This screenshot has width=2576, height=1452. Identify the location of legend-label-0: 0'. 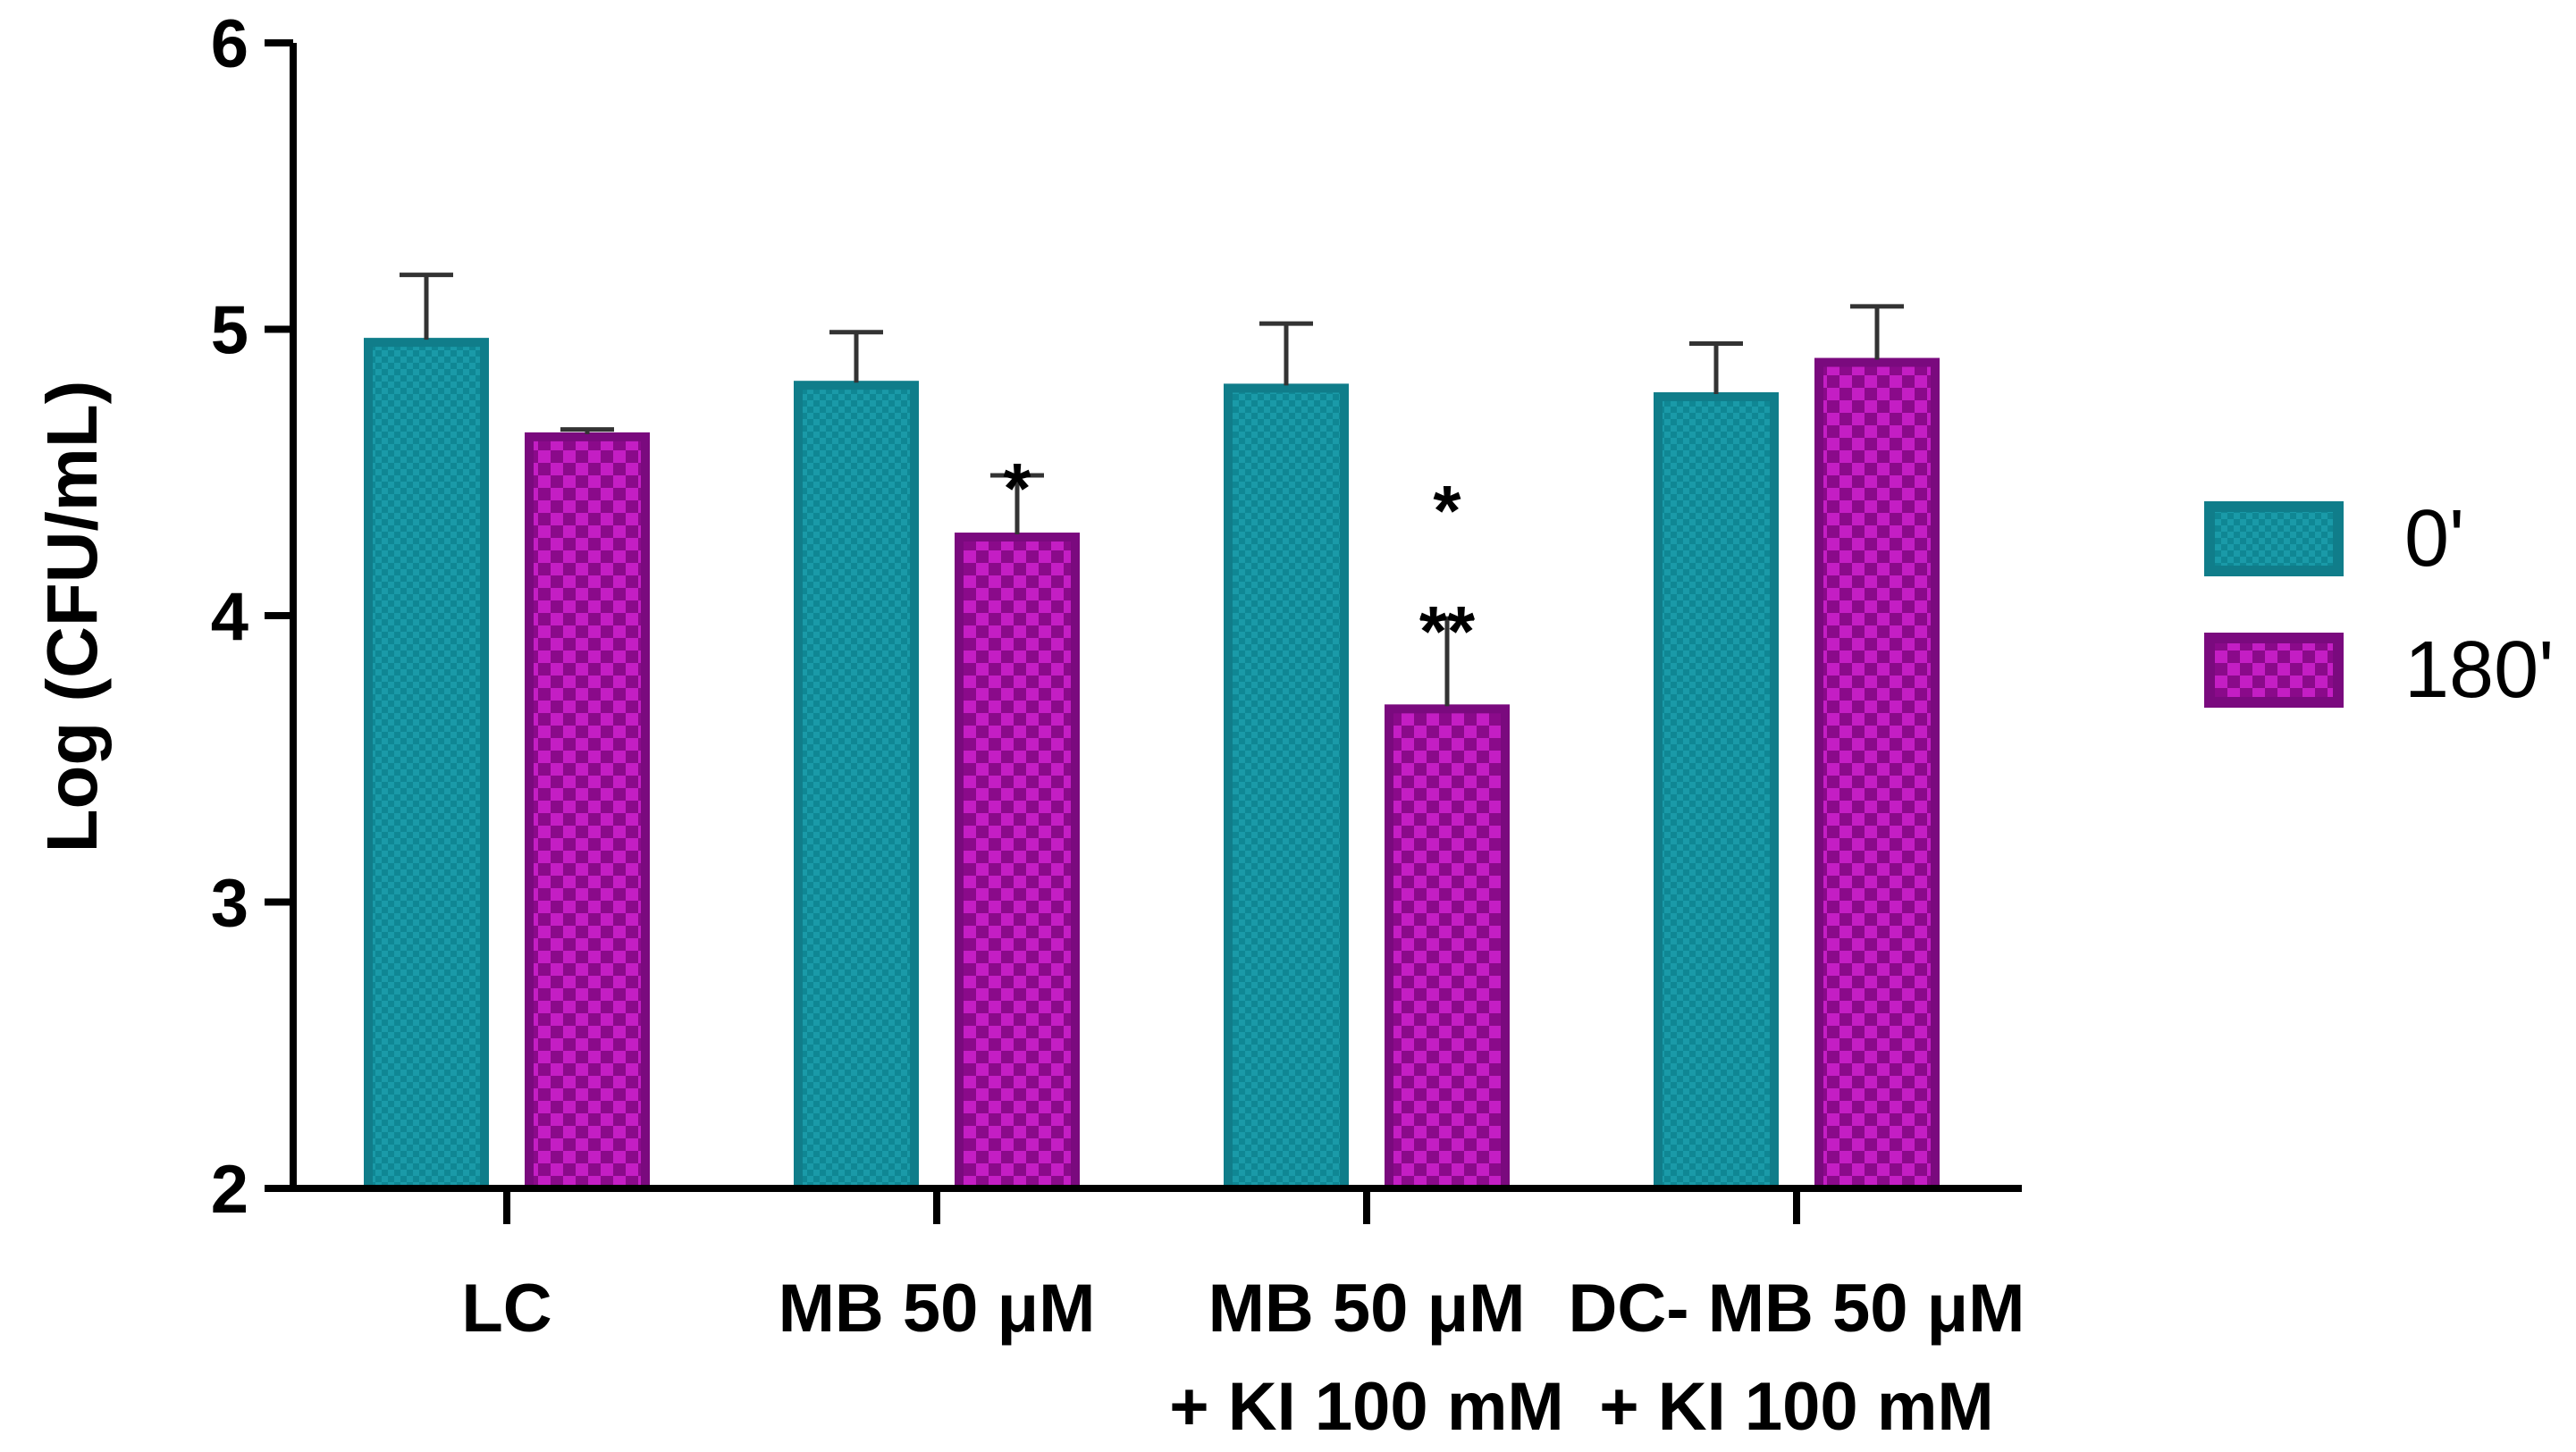
(2434, 538).